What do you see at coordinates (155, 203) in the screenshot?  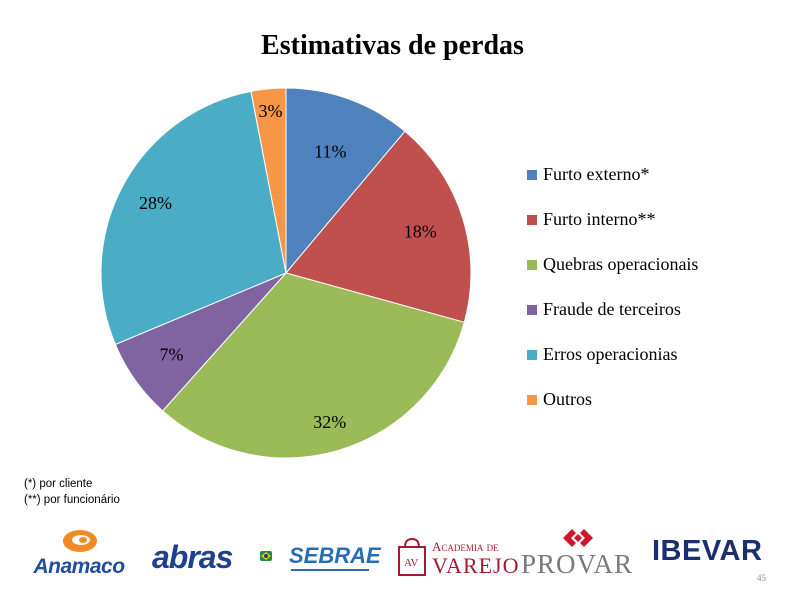 I see `slice-data-label: 28%` at bounding box center [155, 203].